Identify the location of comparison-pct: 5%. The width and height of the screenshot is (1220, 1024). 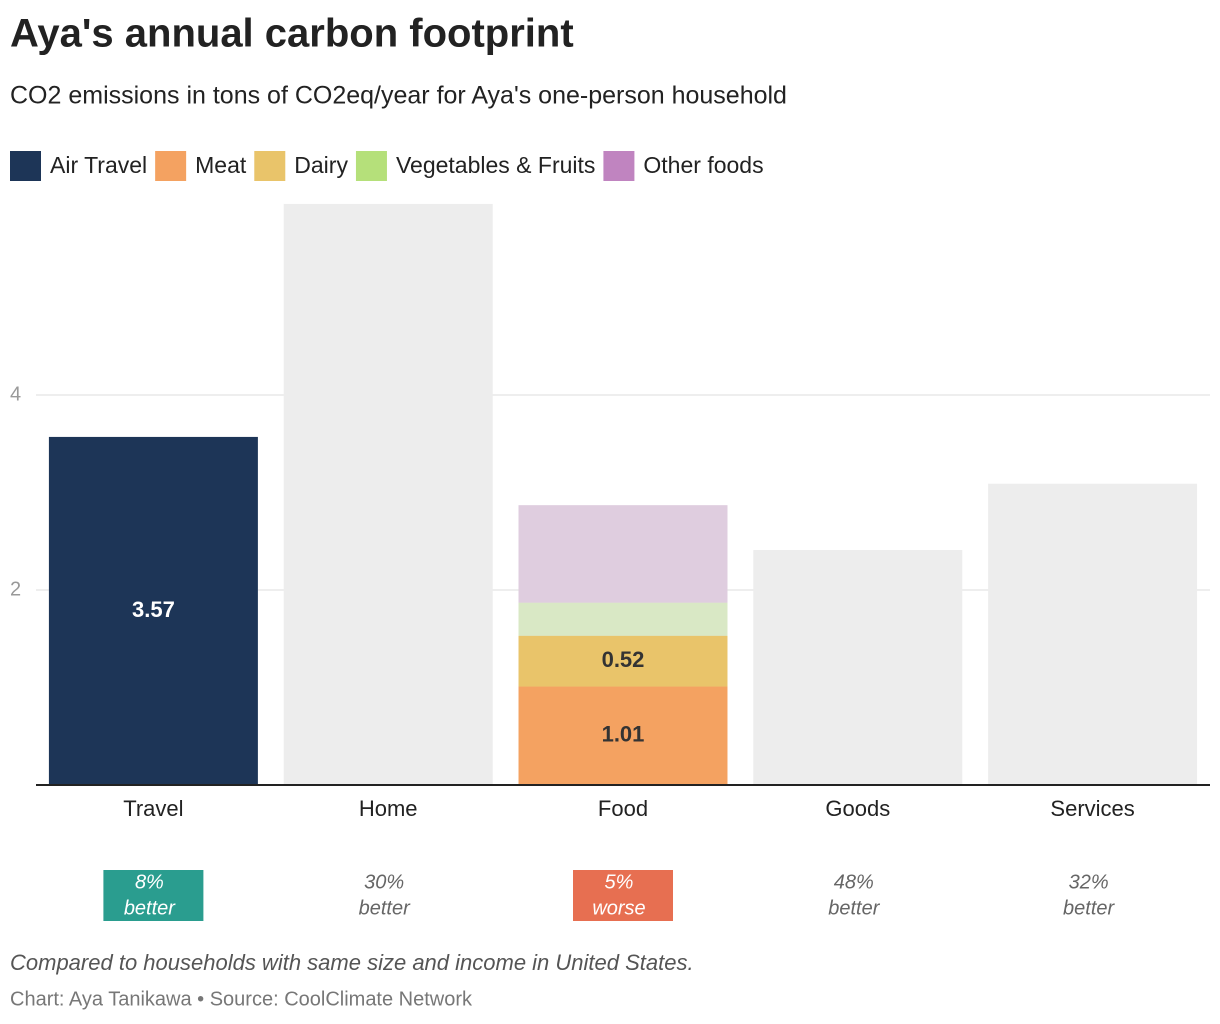
(619, 882).